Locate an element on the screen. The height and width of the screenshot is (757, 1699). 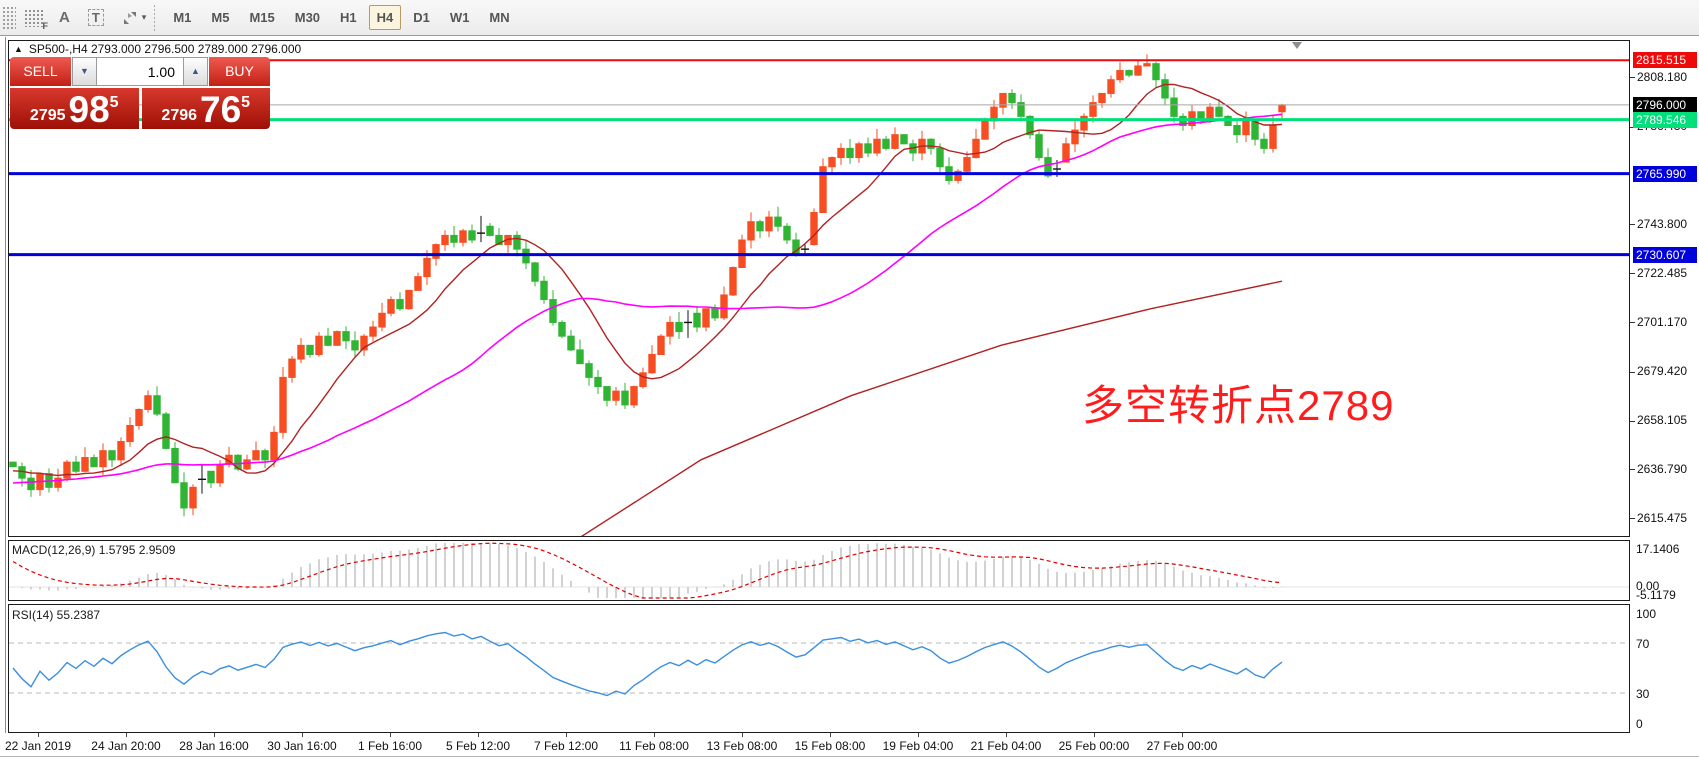
one-click-trading-widget: SELL ▼ ▲ BUY 2795 98 5 2796 76 5 is located at coordinates (140, 93).